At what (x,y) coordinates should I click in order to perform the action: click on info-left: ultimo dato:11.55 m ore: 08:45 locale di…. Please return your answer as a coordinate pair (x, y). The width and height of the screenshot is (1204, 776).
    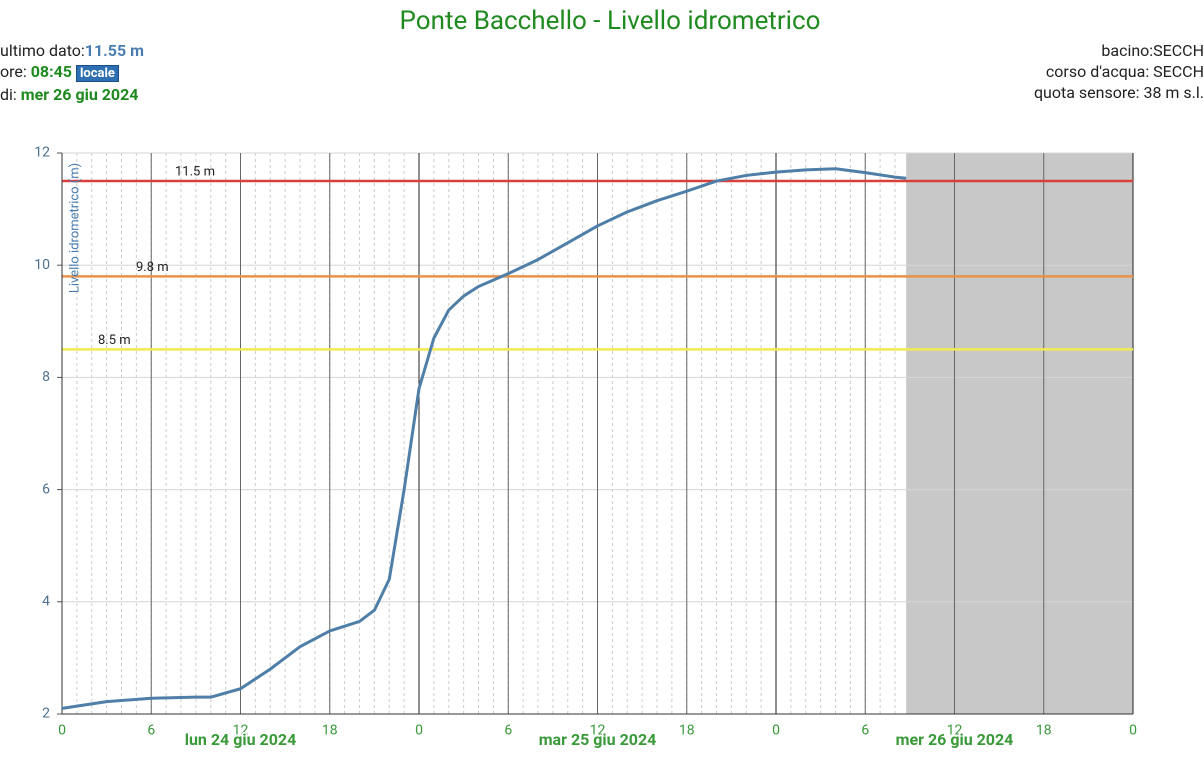
    Looking at the image, I should click on (72, 72).